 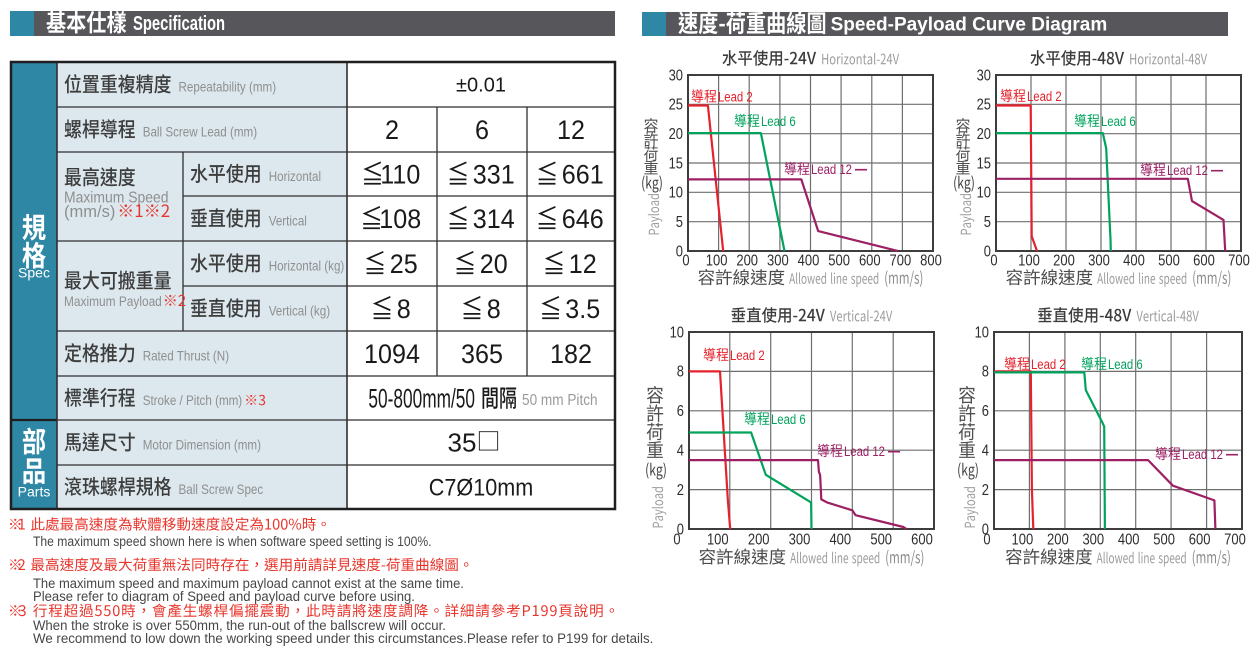 I want to click on svg-text: Horizontal, so click(x=295, y=176).